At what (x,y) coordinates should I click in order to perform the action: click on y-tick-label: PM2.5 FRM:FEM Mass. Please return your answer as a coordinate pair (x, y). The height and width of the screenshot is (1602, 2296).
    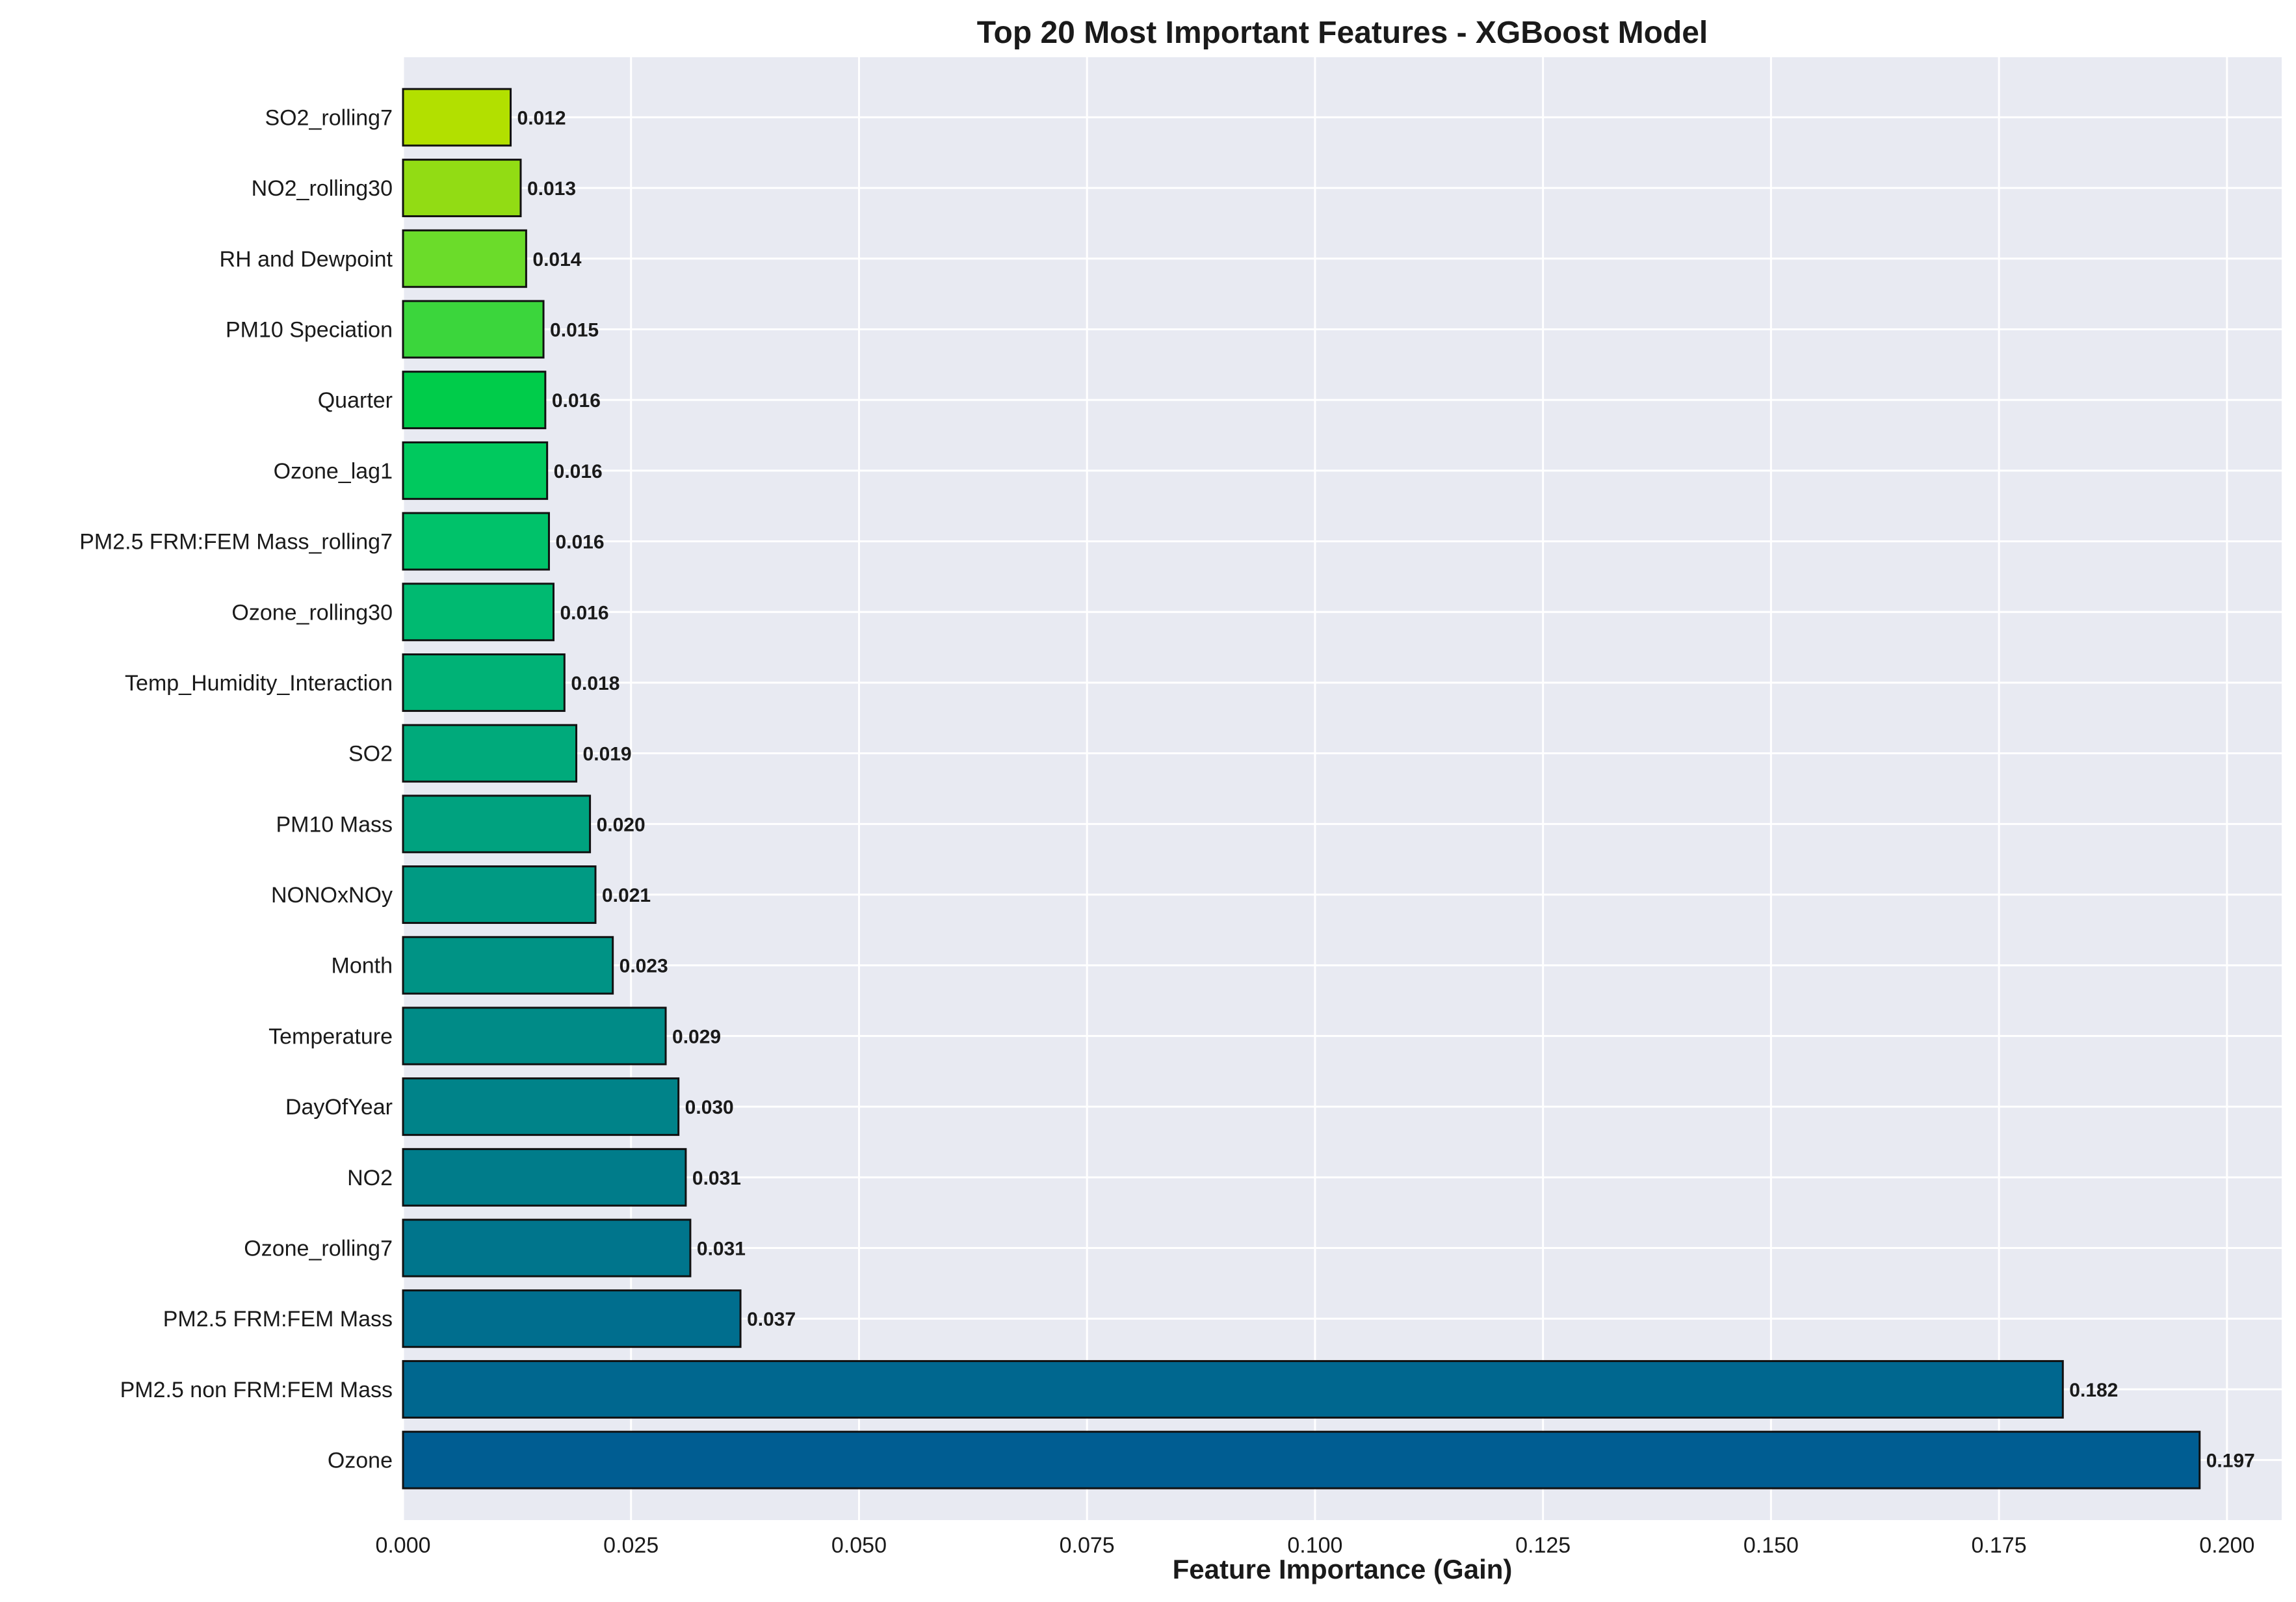
    Looking at the image, I should click on (278, 1319).